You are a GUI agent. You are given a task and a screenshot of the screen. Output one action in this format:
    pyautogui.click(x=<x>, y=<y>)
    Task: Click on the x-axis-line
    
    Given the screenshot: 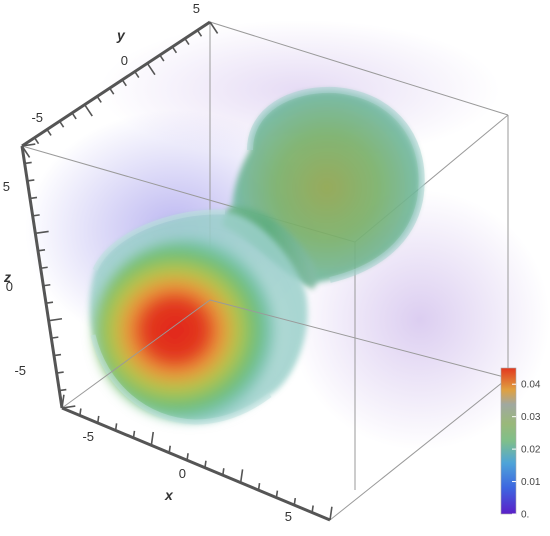 What is the action you would take?
    pyautogui.click(x=196, y=464)
    